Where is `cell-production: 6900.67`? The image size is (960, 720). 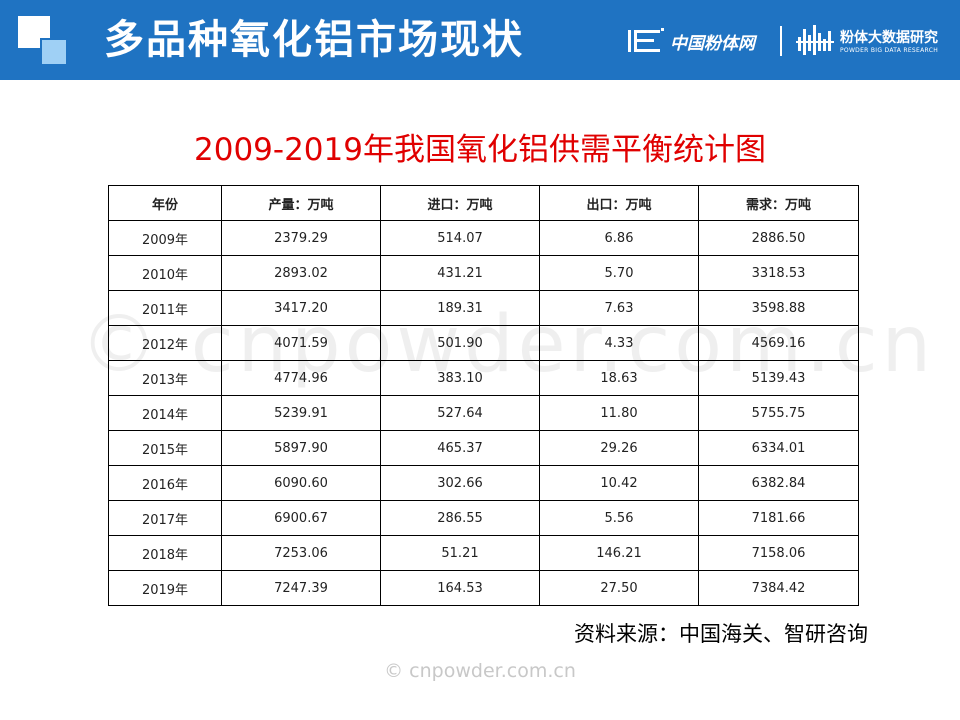 cell-production: 6900.67 is located at coordinates (301, 518).